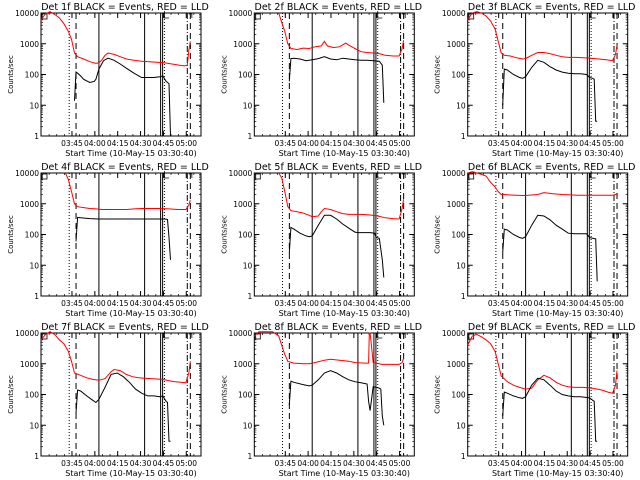 Image resolution: width=640 pixels, height=480 pixels. What do you see at coordinates (339, 7) in the screenshot?
I see `panel-title: Det 2f BLACK = Events, RED = LLD` at bounding box center [339, 7].